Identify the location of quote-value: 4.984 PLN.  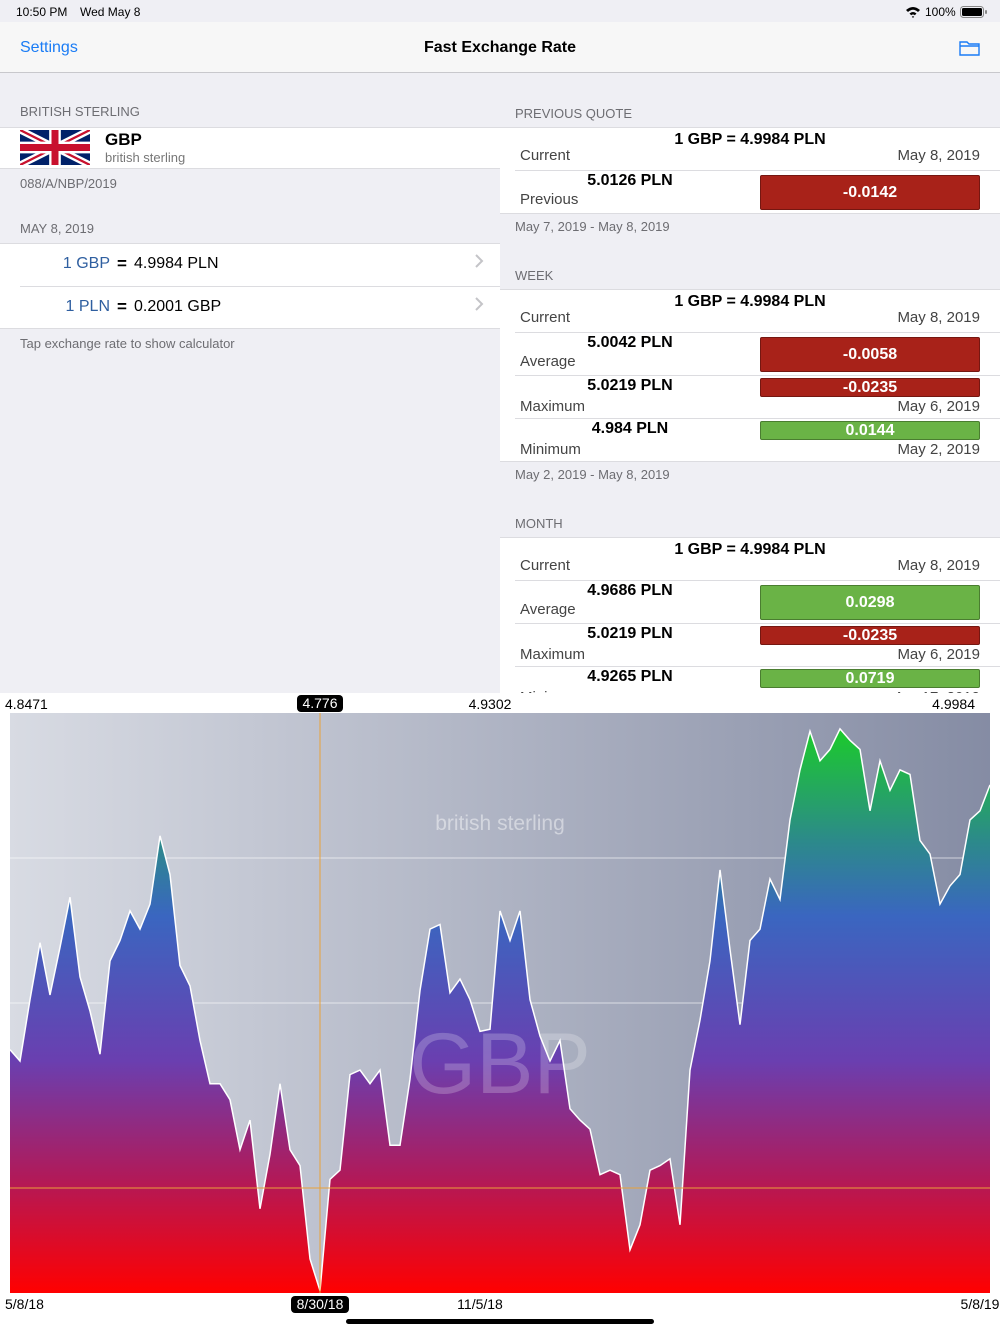
(630, 428).